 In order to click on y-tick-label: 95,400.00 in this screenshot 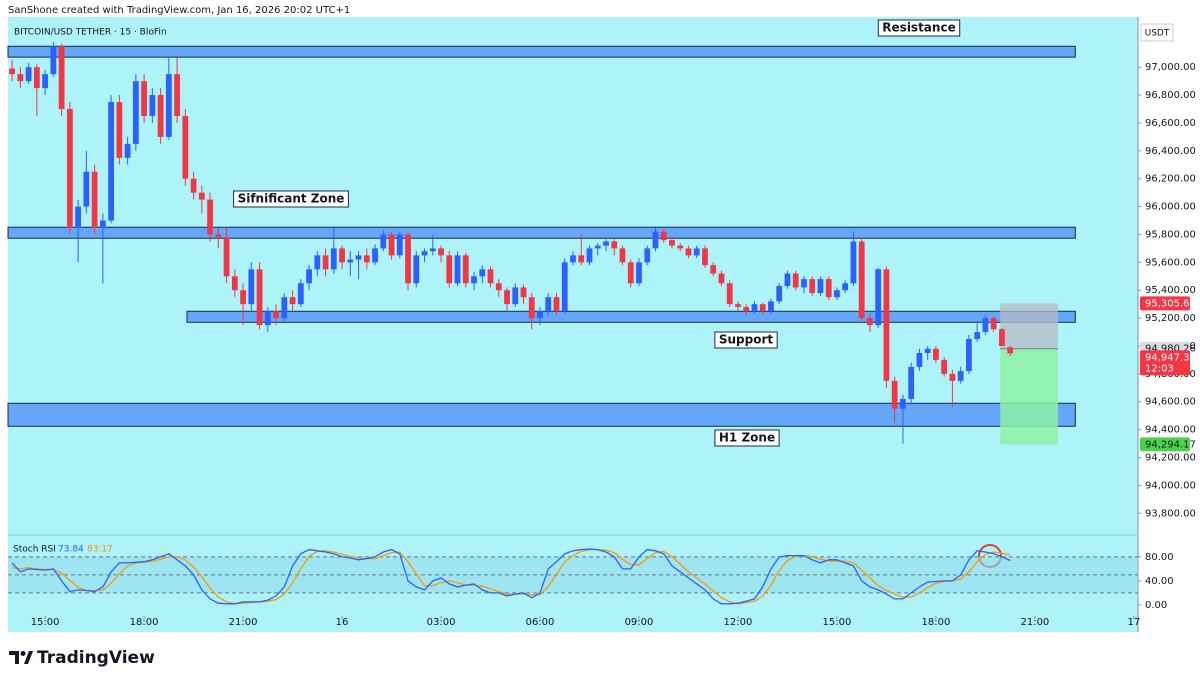, I will do `click(1170, 290)`.